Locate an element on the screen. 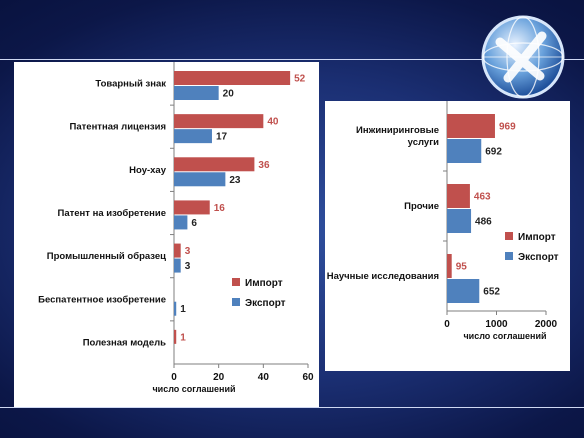 This screenshot has width=584, height=438. right-x-axis-label: число соглашений is located at coordinates (504, 336).